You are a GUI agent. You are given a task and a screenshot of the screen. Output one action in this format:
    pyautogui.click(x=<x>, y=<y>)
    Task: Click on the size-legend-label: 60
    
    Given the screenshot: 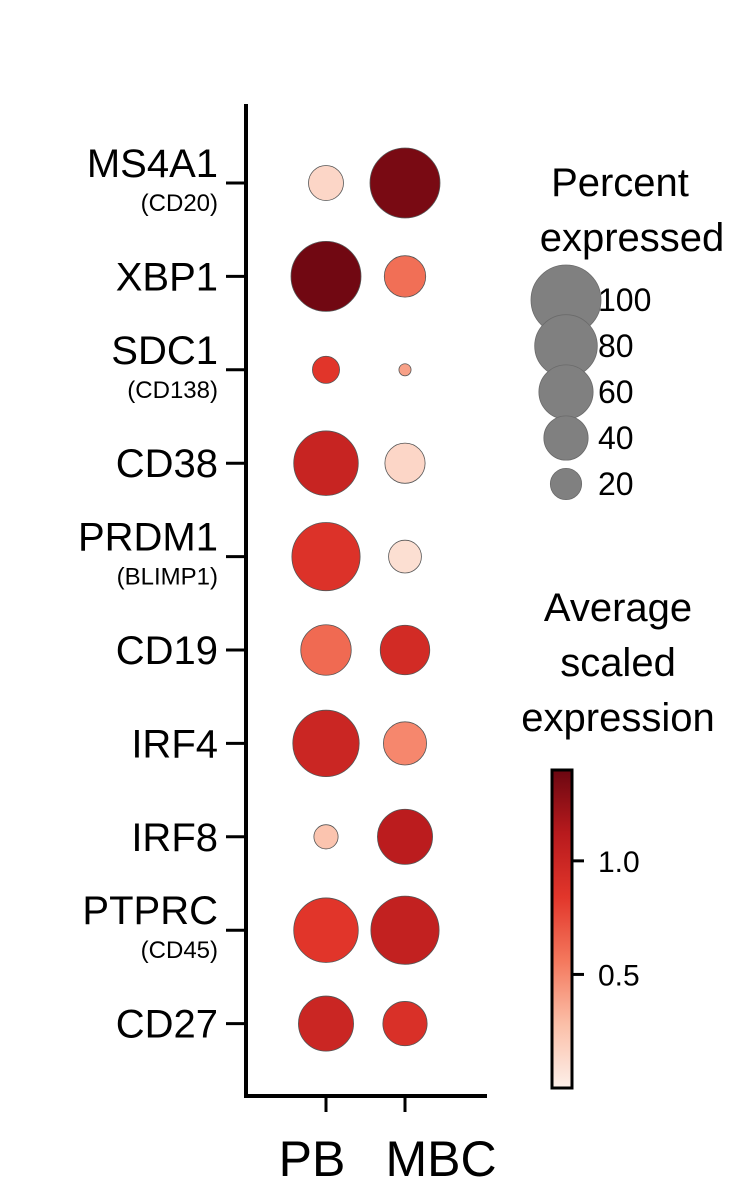 What is the action you would take?
    pyautogui.click(x=616, y=392)
    